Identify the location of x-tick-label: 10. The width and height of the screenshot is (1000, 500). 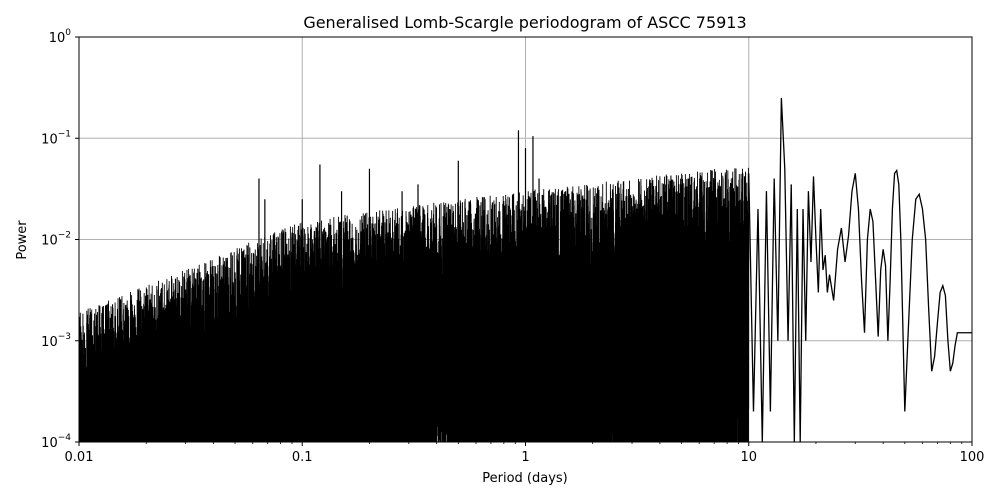
(748, 457).